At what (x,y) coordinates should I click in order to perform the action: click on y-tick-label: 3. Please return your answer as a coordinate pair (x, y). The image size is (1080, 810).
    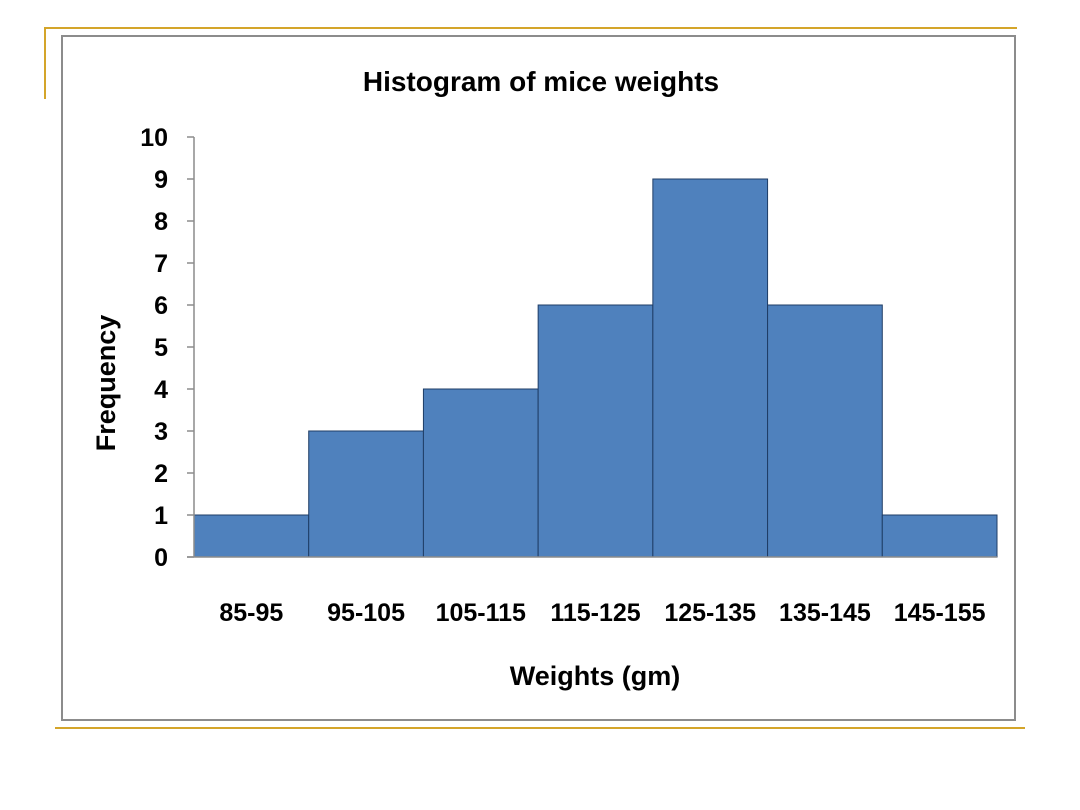
    Looking at the image, I should click on (161, 432).